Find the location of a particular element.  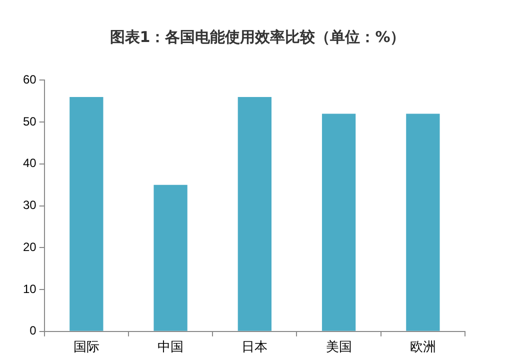

y-tick-label: 30 is located at coordinates (29, 205).